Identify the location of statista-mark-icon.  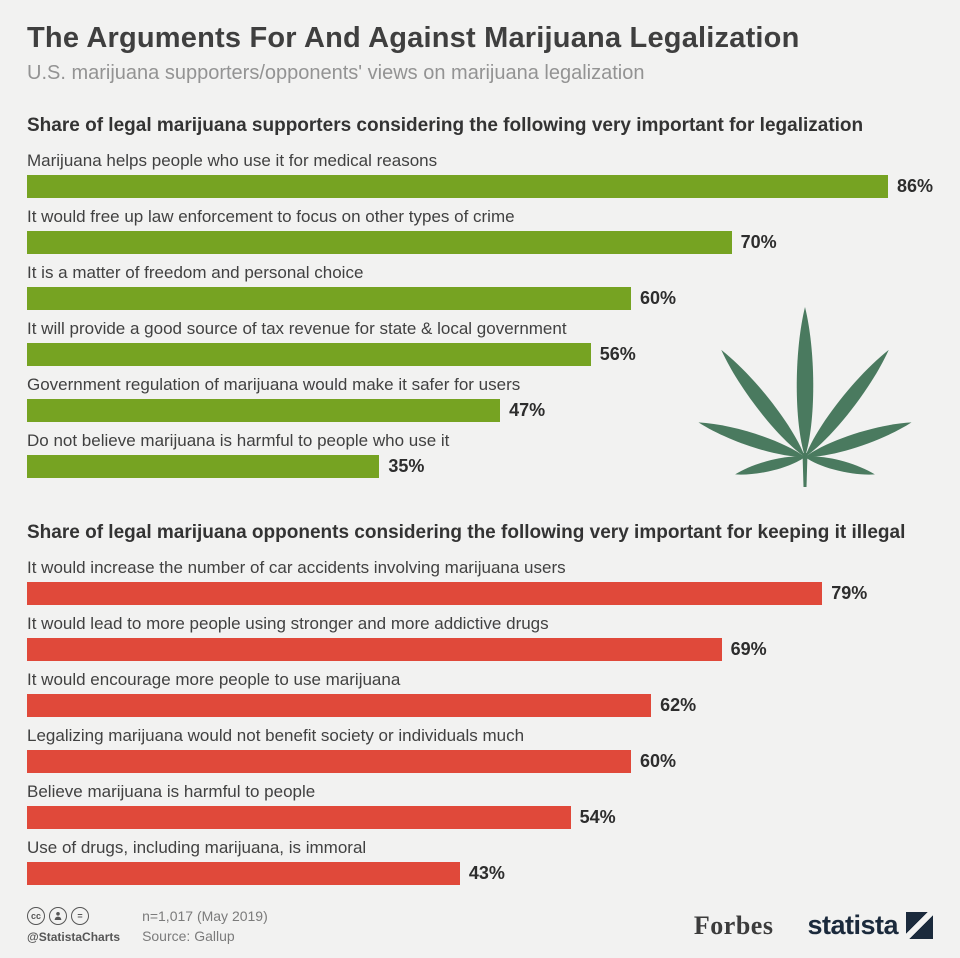
(919, 925).